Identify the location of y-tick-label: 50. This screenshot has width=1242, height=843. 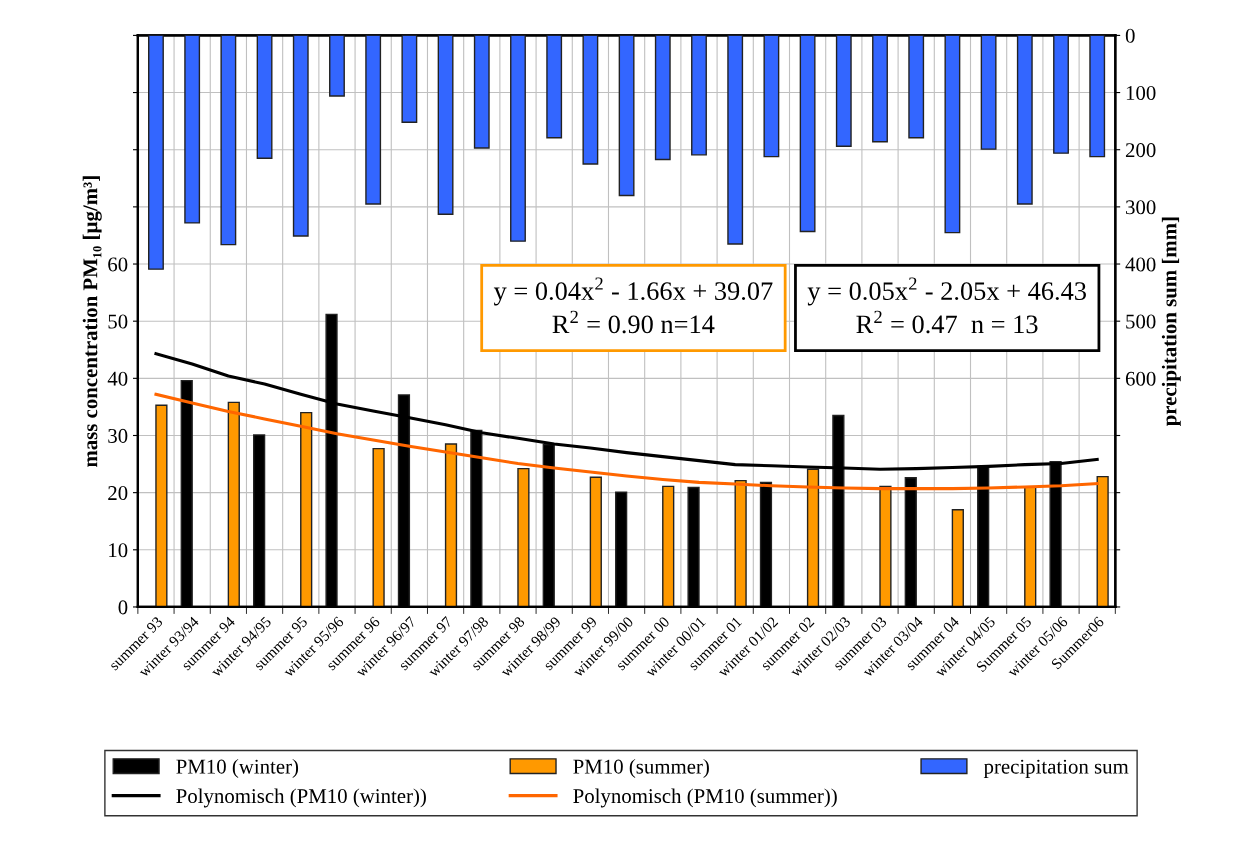
(118, 321).